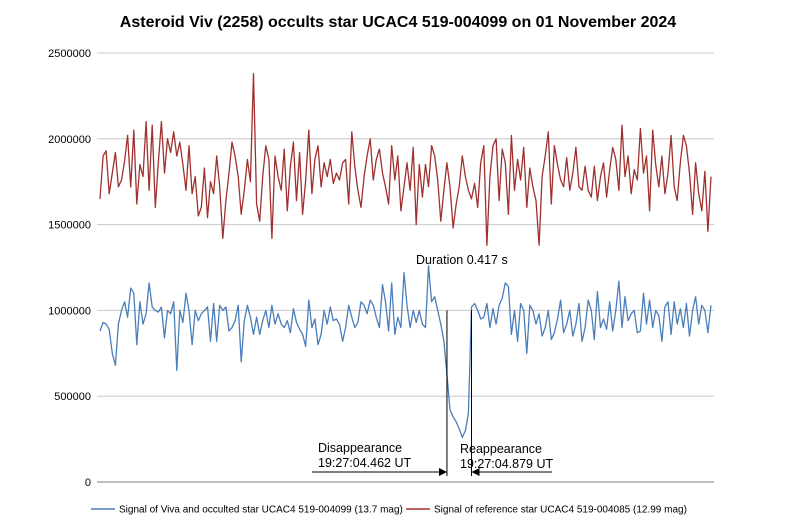  Describe the element at coordinates (506, 464) in the screenshot. I see `reappearance-time: 19:27:04.879 UT` at that location.